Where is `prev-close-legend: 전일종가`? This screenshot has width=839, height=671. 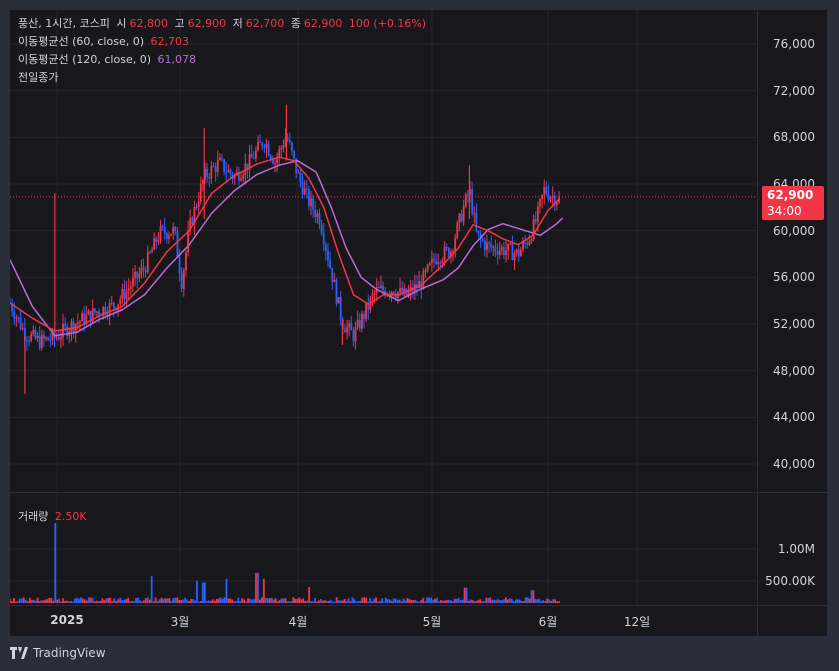
prev-close-legend: 전일종가 is located at coordinates (39, 78).